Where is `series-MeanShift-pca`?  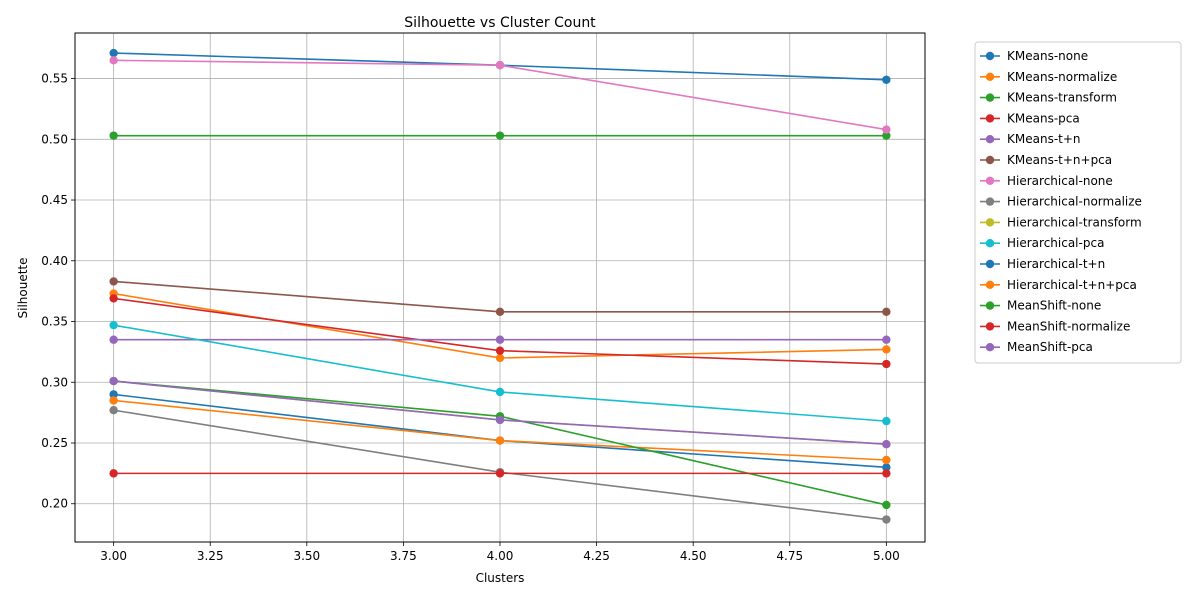
series-MeanShift-pca is located at coordinates (500, 412).